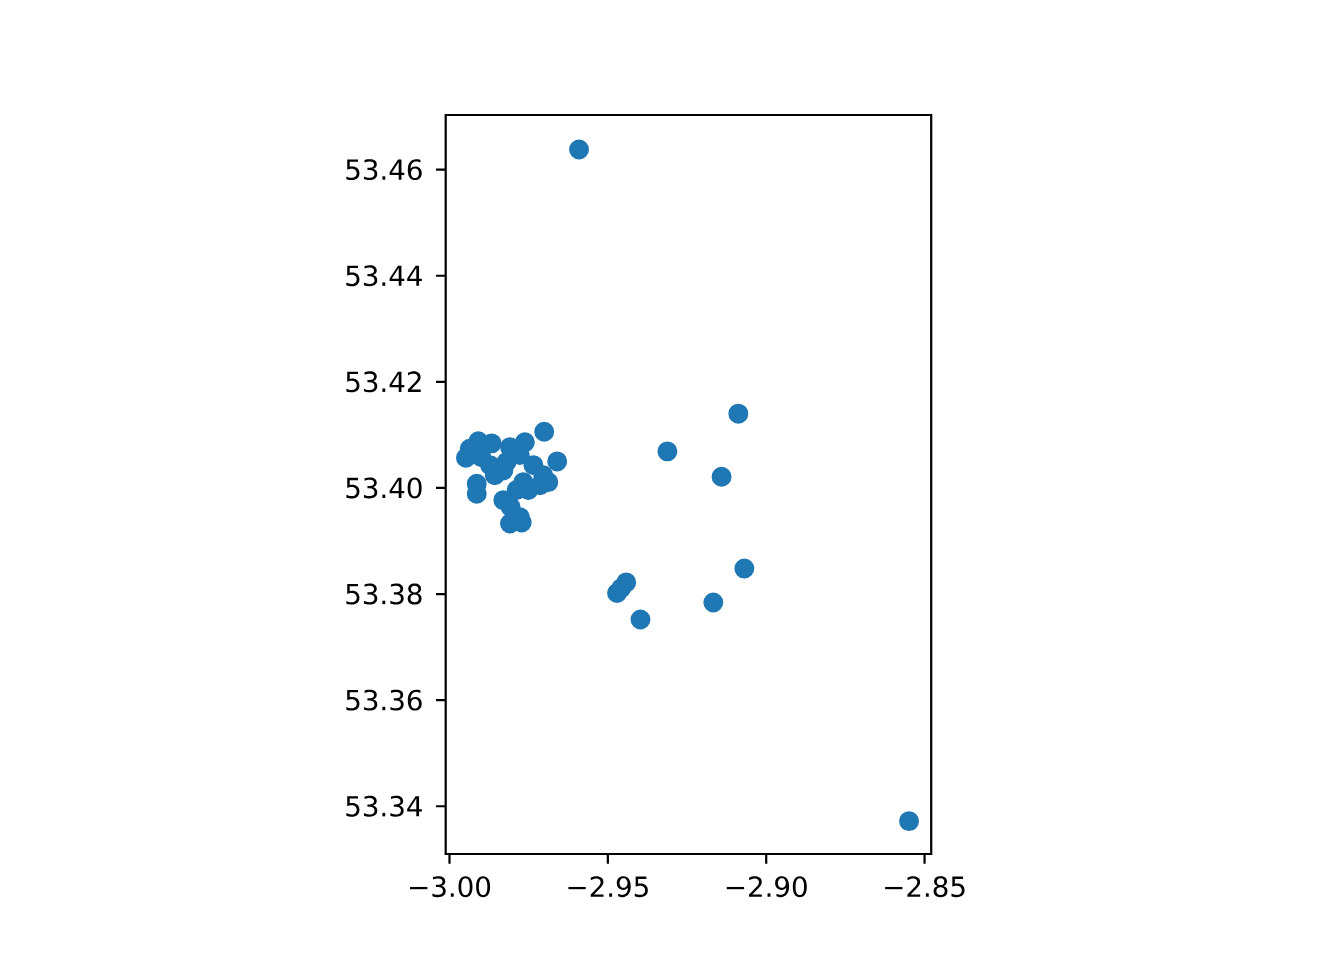 Image resolution: width=1344 pixels, height=960 pixels. I want to click on y-tick-label: 53.46, so click(384, 170).